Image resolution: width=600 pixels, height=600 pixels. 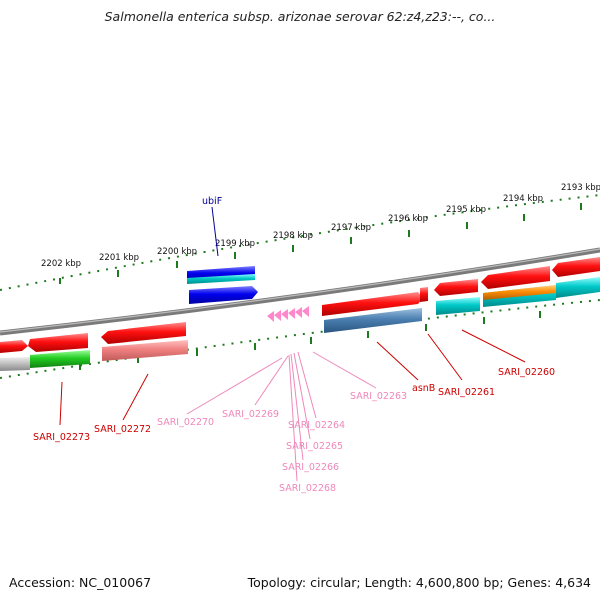 What do you see at coordinates (423, 388) in the screenshot?
I see `gene-label-asnB: asnB` at bounding box center [423, 388].